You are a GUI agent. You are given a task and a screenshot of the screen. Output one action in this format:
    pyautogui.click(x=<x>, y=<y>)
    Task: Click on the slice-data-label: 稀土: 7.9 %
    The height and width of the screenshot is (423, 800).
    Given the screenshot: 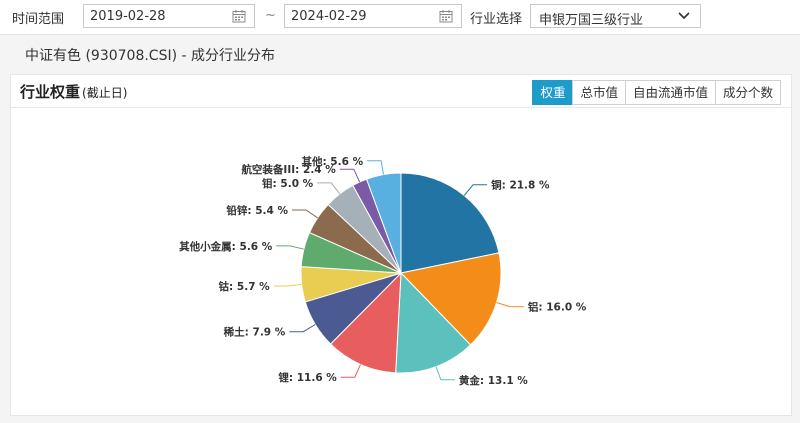 What is the action you would take?
    pyautogui.click(x=255, y=332)
    